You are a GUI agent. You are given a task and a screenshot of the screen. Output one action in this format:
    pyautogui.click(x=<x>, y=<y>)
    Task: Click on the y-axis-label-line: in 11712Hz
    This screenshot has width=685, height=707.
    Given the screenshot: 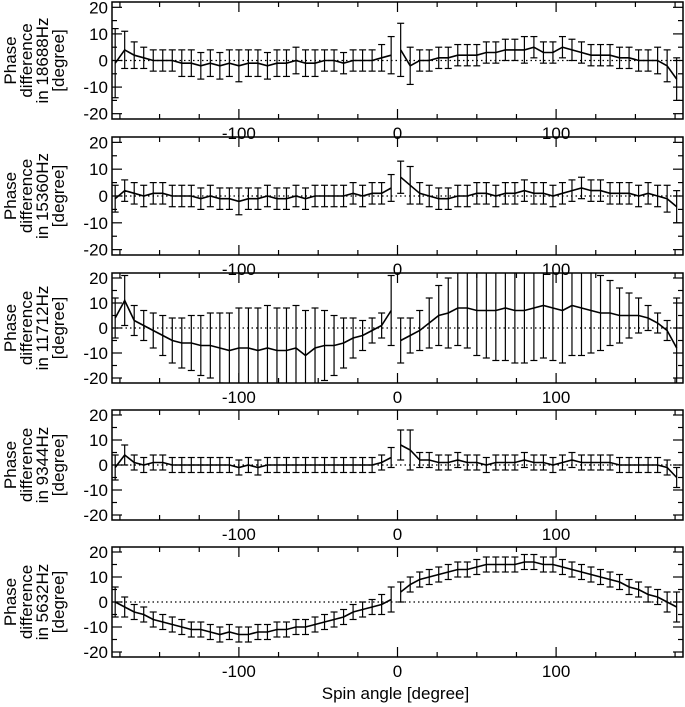 What is the action you would take?
    pyautogui.click(x=42, y=328)
    